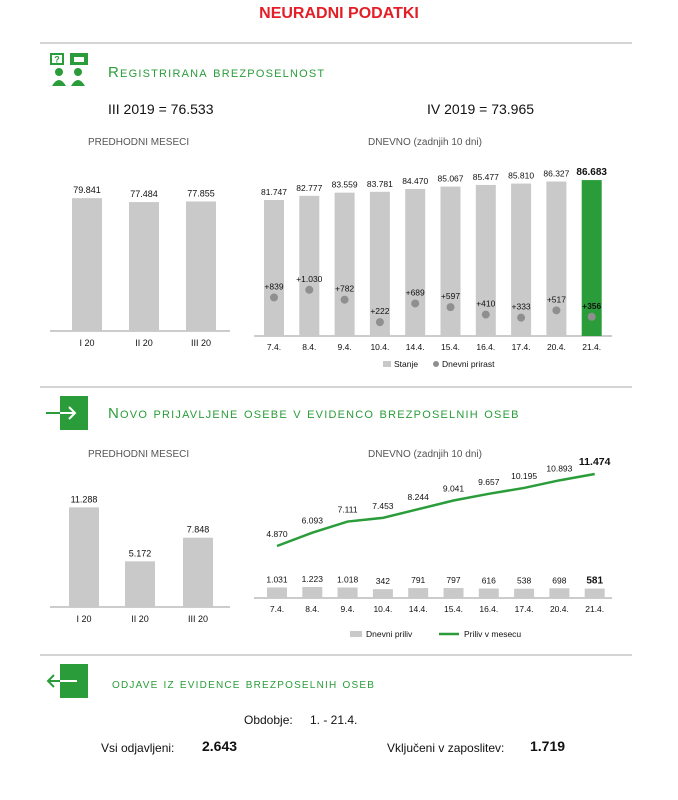 This screenshot has width=678, height=800. What do you see at coordinates (556, 347) in the screenshot?
I see `x-tick-label: 20.4.` at bounding box center [556, 347].